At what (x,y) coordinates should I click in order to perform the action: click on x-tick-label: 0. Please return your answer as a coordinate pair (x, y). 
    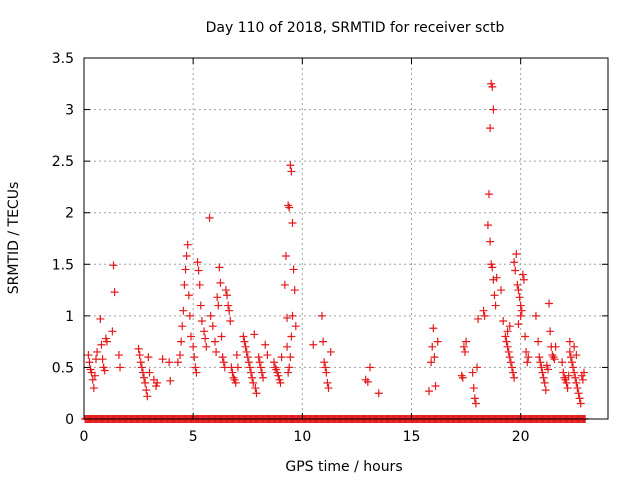
    Looking at the image, I should click on (84, 437).